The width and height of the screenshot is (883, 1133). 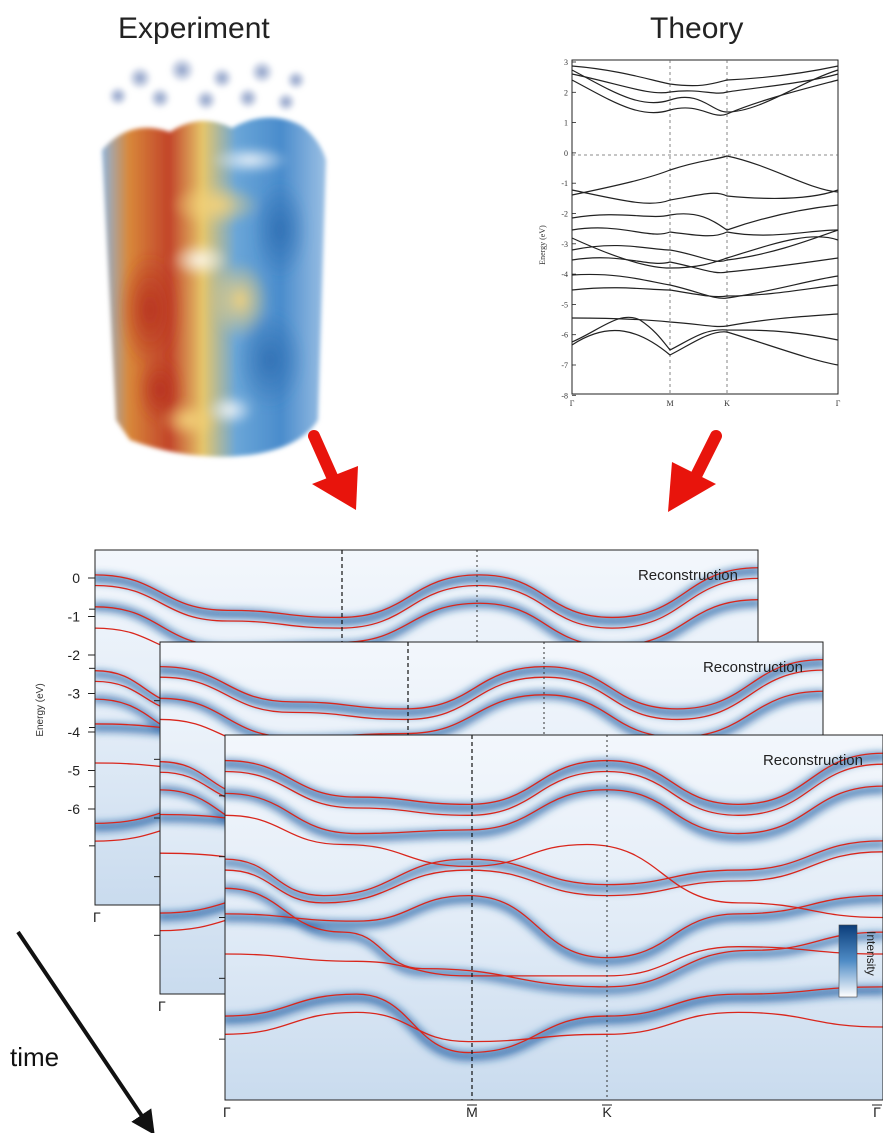 I want to click on theory-ytick-label: -2, so click(x=564, y=214).